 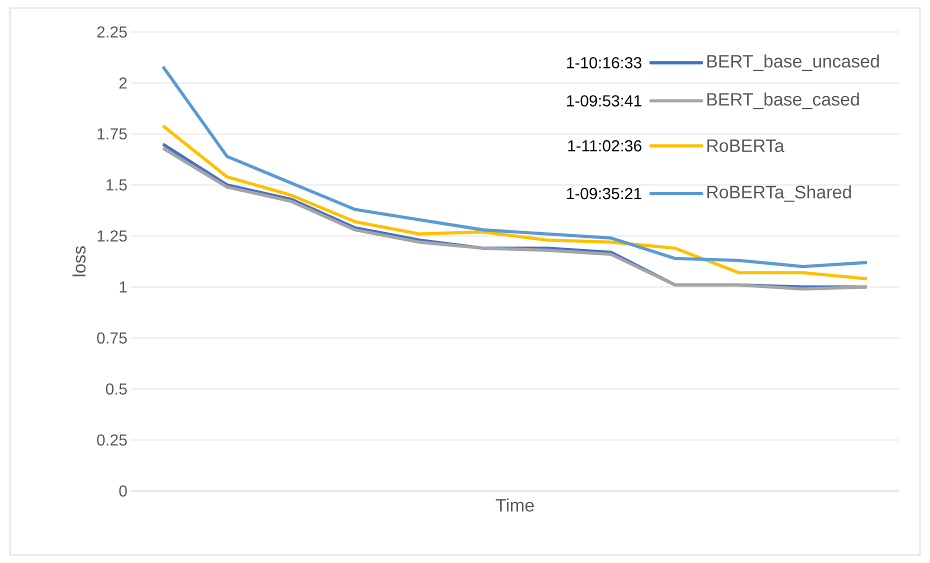 I want to click on y-tick-label: 0.75, so click(x=112, y=338).